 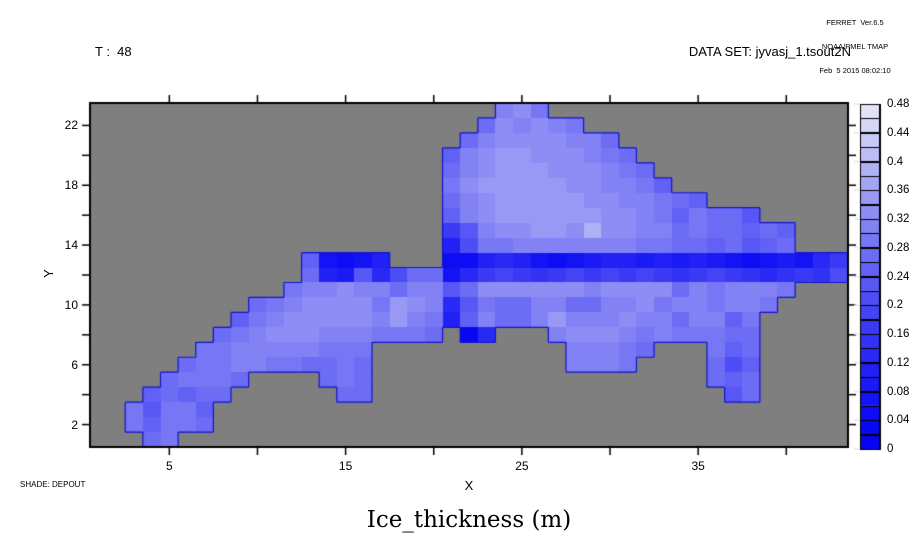 I want to click on colorbar-tick-label: 0.16, so click(x=898, y=334).